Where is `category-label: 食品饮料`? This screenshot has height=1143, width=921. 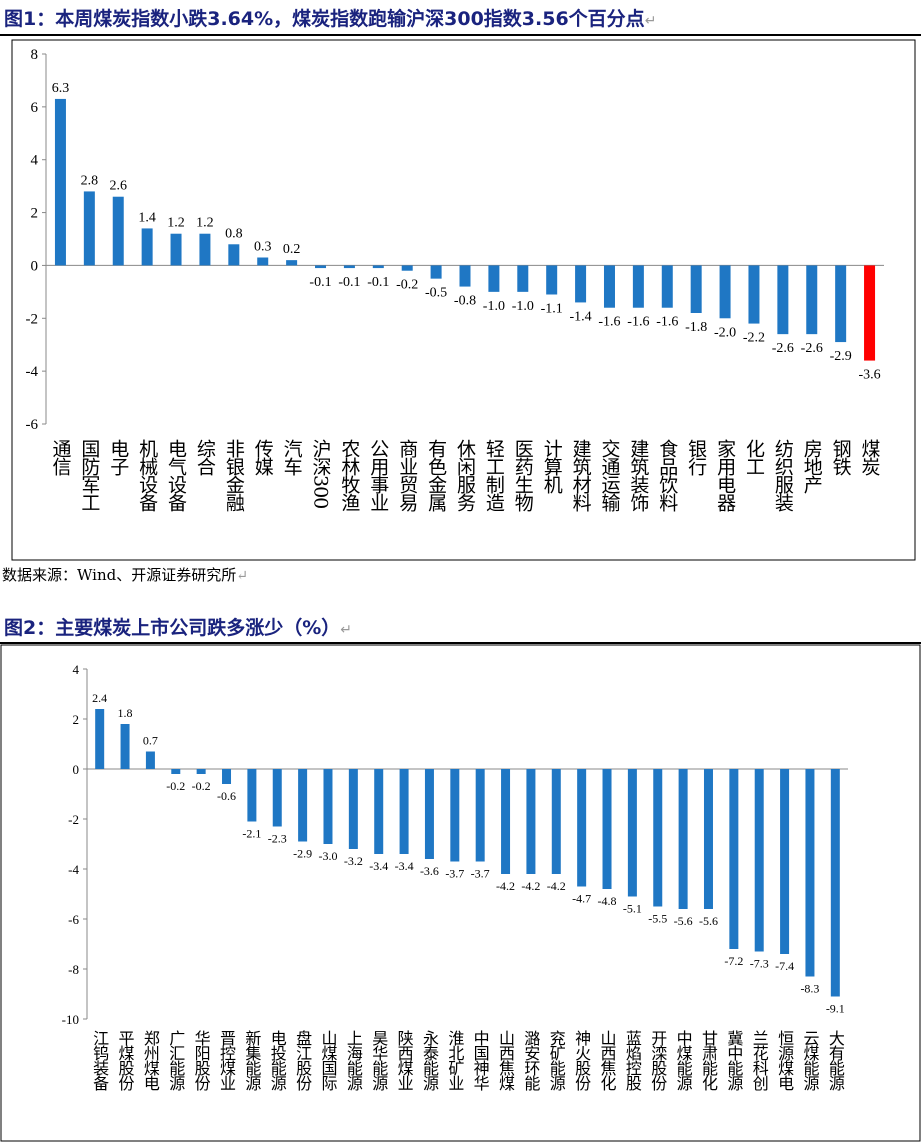 category-label: 食品饮料 is located at coordinates (667, 475).